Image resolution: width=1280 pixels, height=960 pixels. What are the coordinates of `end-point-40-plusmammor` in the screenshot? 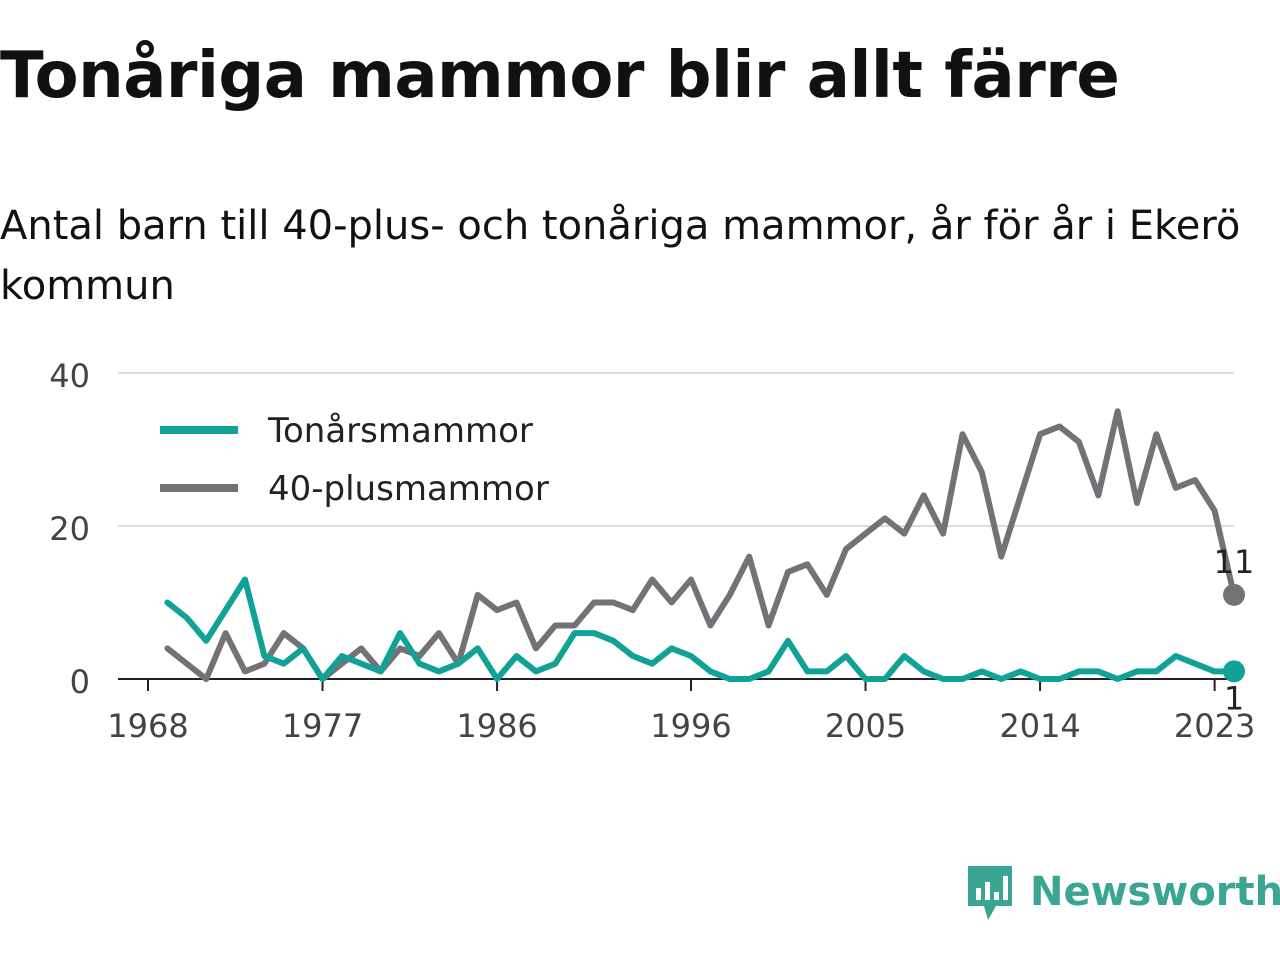 It's located at (1234, 594).